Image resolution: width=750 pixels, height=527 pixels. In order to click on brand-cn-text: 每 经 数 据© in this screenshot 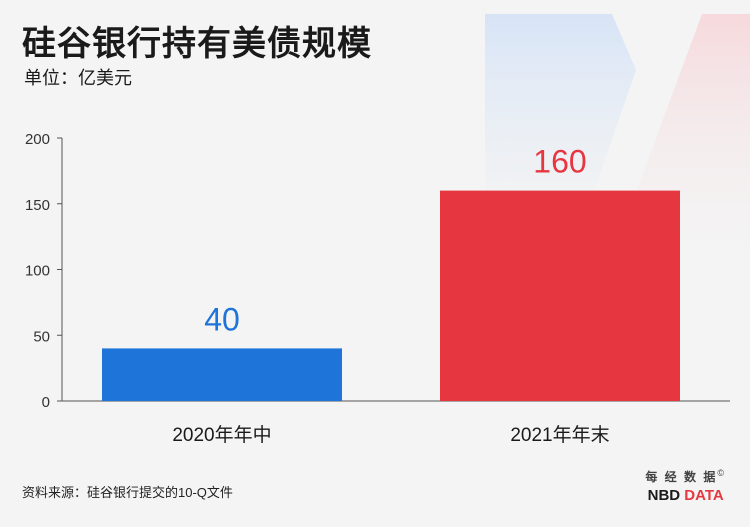, I will do `click(685, 476)`.